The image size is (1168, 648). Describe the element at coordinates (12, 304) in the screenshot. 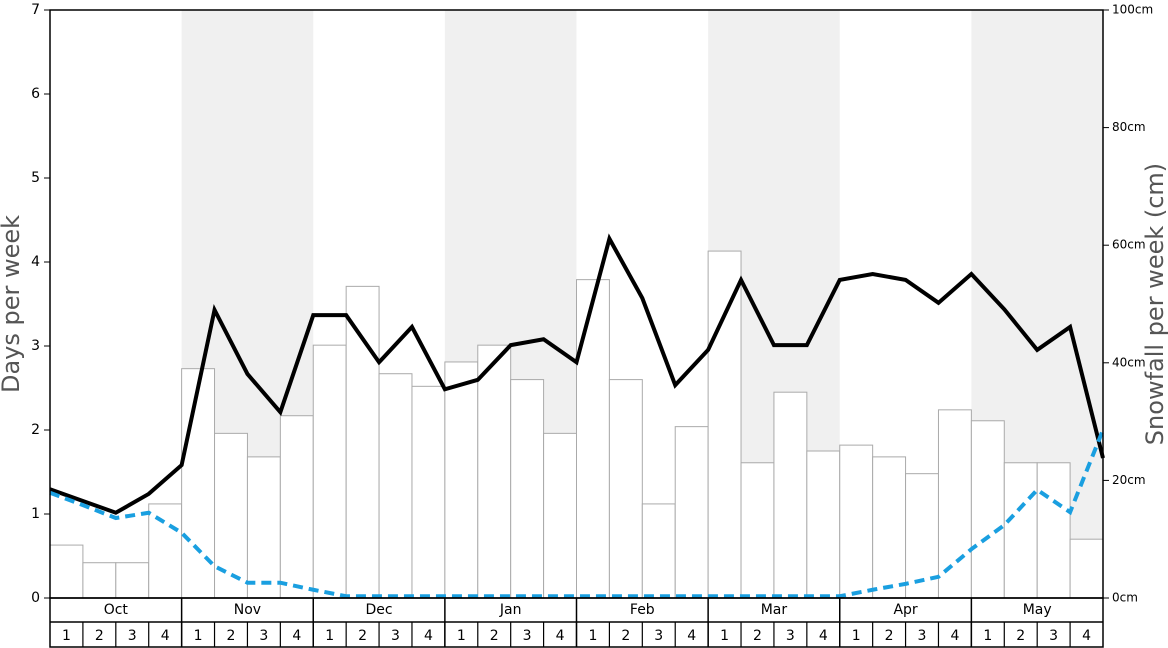

I see `y-axis-label: Days per week` at that location.